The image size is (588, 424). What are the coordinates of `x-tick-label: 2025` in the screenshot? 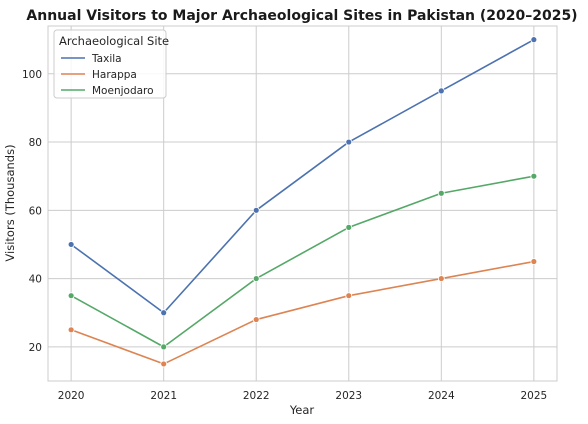 It's located at (533, 396).